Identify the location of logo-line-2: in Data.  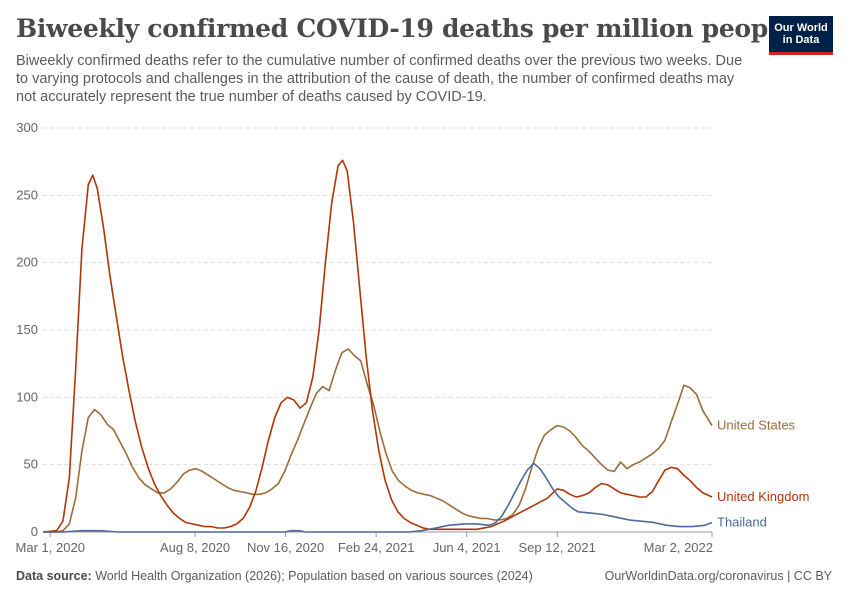
(801, 40).